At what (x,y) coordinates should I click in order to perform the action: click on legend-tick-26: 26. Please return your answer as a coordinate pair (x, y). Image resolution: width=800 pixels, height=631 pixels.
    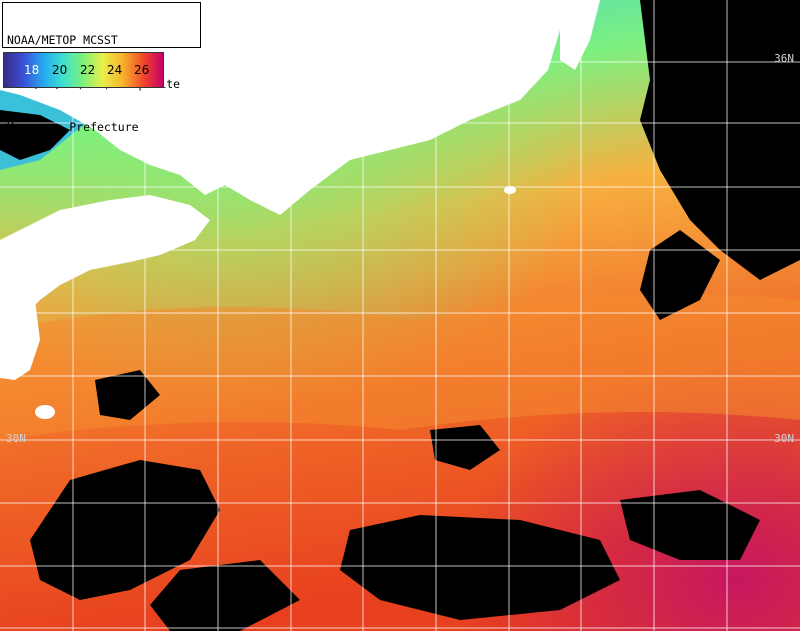
    Looking at the image, I should click on (142, 70).